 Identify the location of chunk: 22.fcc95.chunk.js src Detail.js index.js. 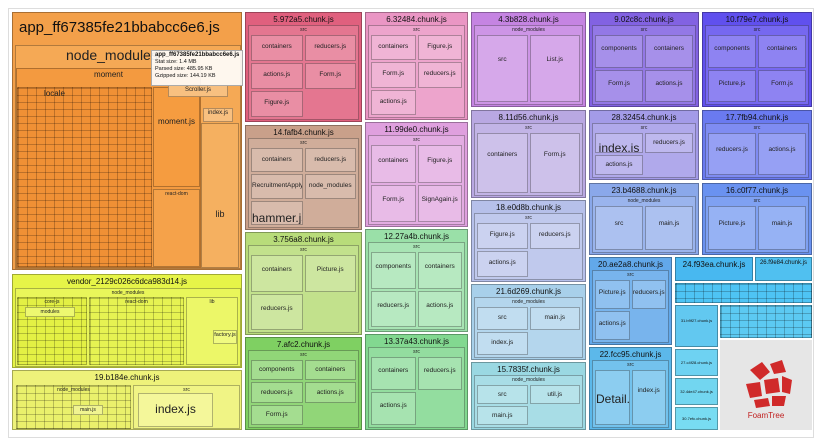
(630, 388).